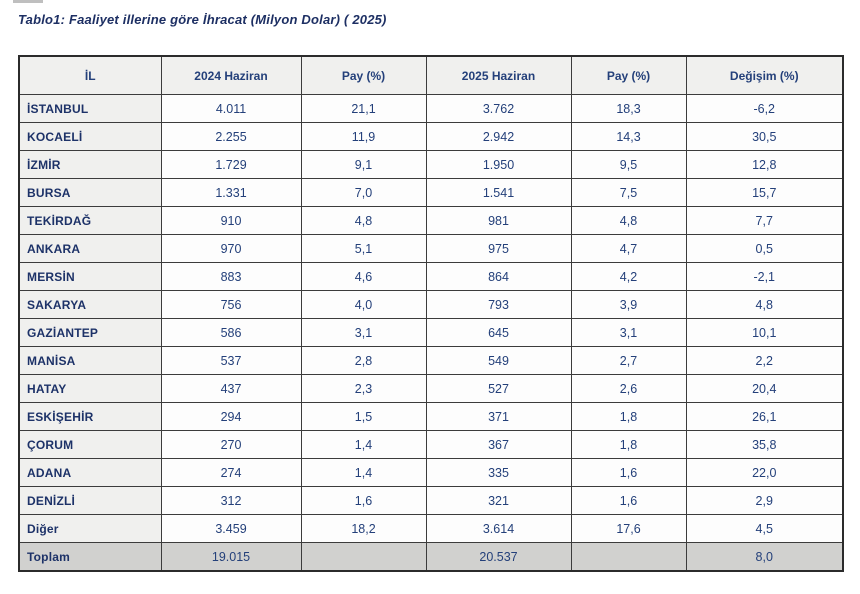  I want to click on province-name-cell: ESKİŞEHİR, so click(90, 416).